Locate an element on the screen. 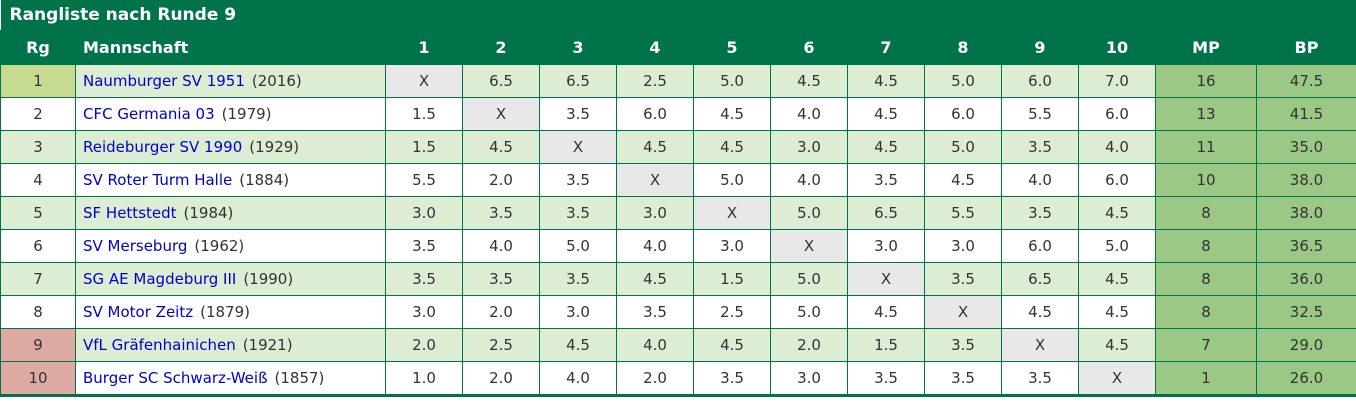 Image resolution: width=1356 pixels, height=407 pixels. header-team: Mannschaft is located at coordinates (230, 47).